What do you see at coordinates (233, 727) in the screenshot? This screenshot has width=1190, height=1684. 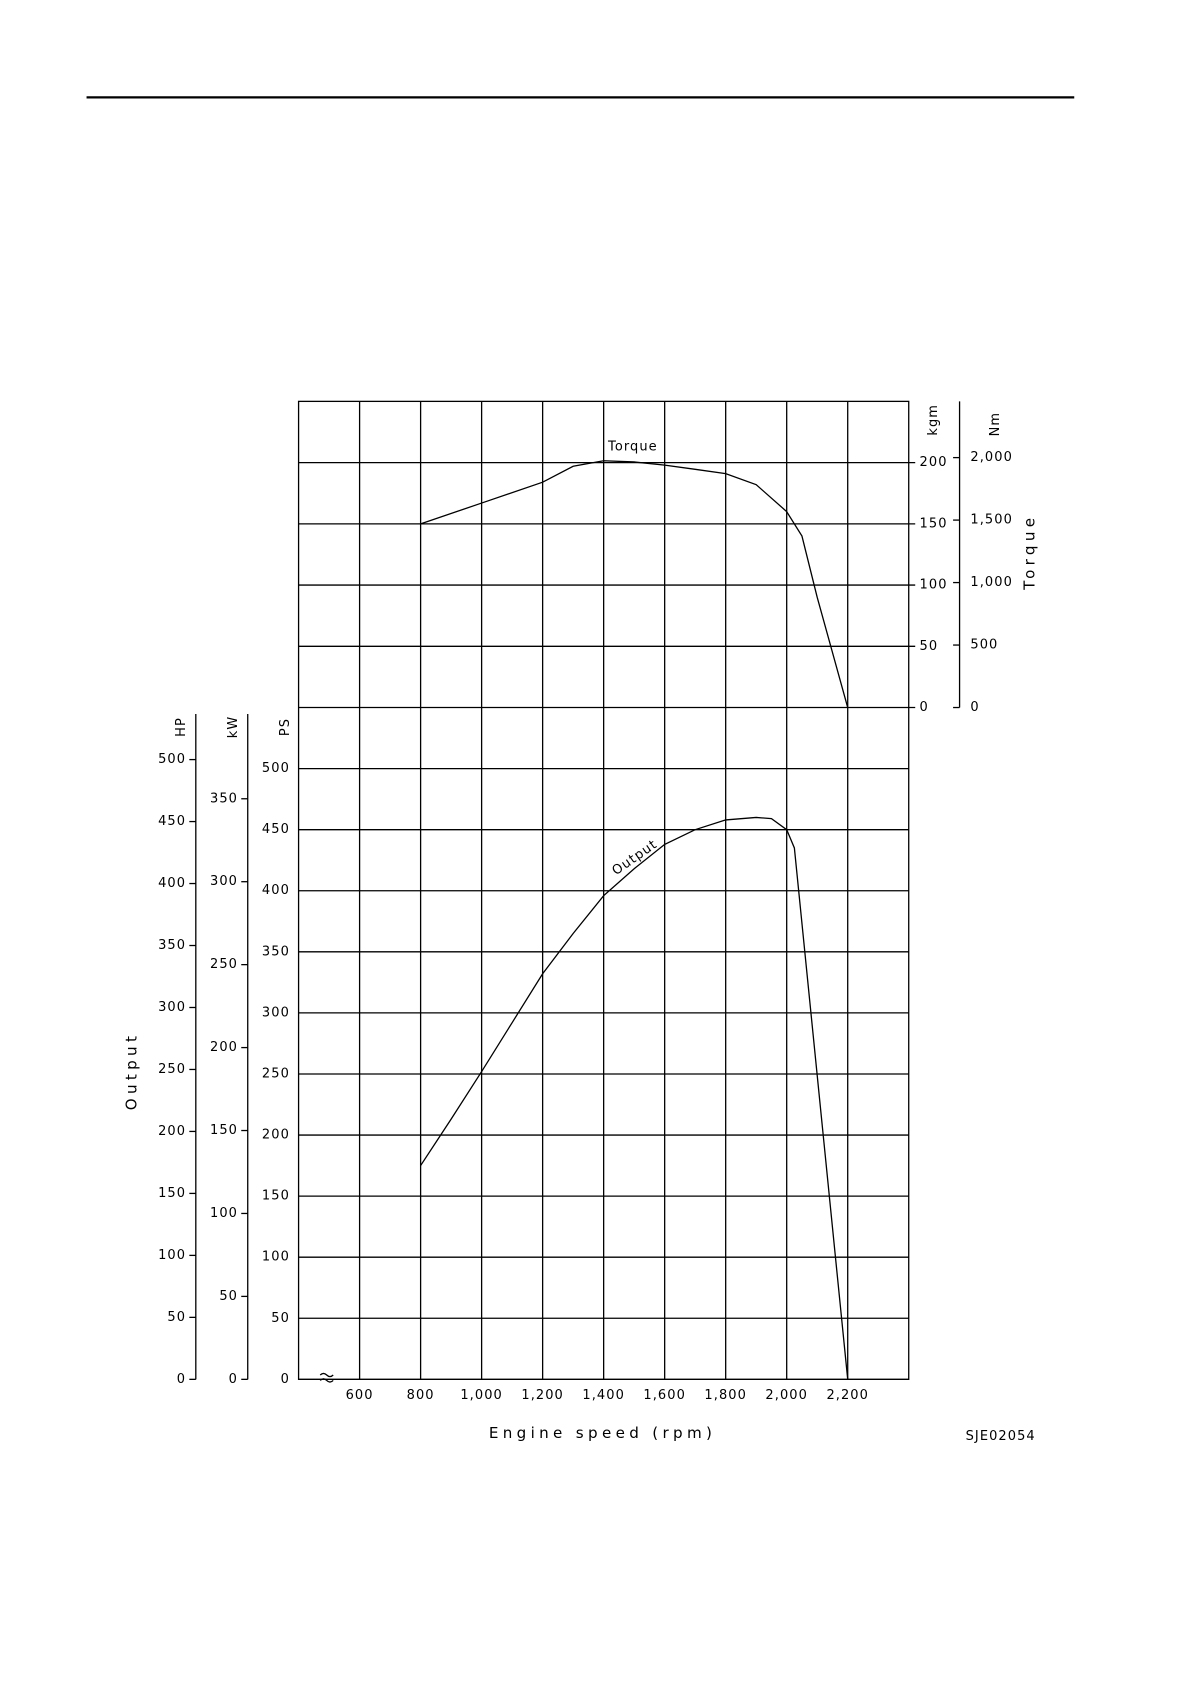 I see `axis-unit: kW` at bounding box center [233, 727].